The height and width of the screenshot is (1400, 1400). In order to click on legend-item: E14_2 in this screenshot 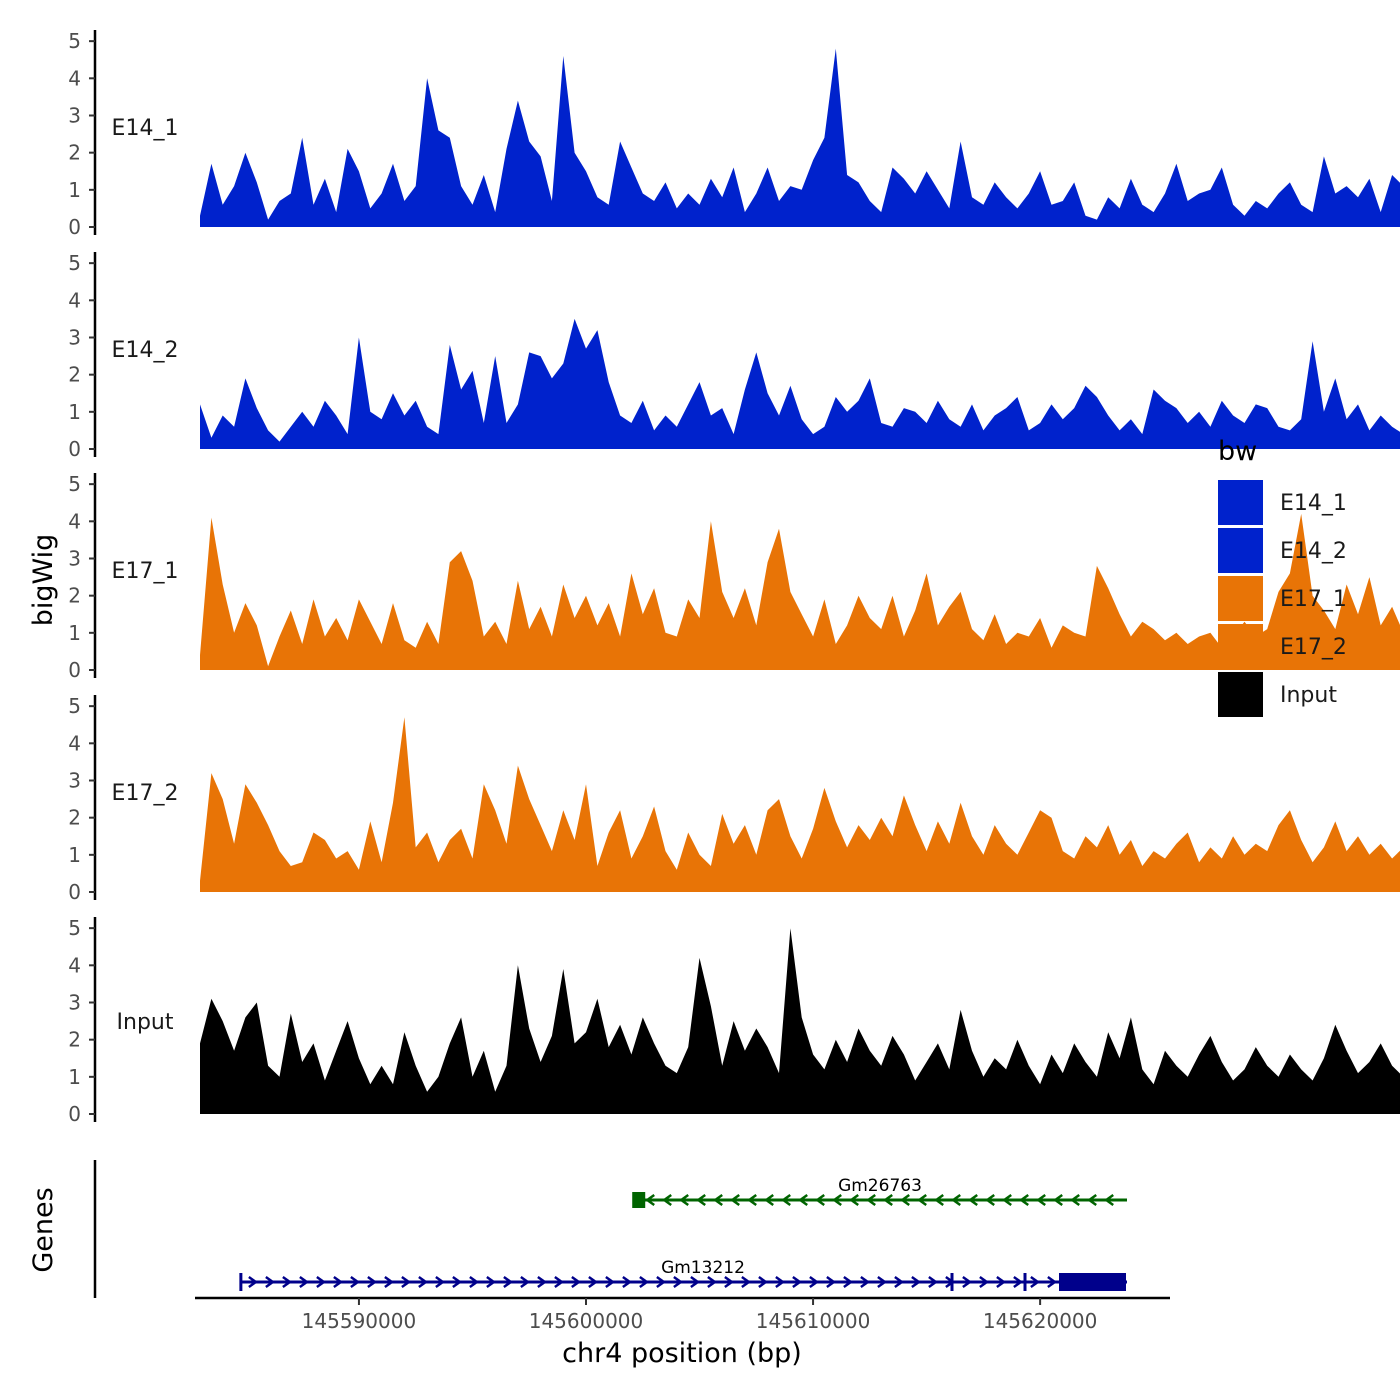, I will do `click(1282, 550)`.